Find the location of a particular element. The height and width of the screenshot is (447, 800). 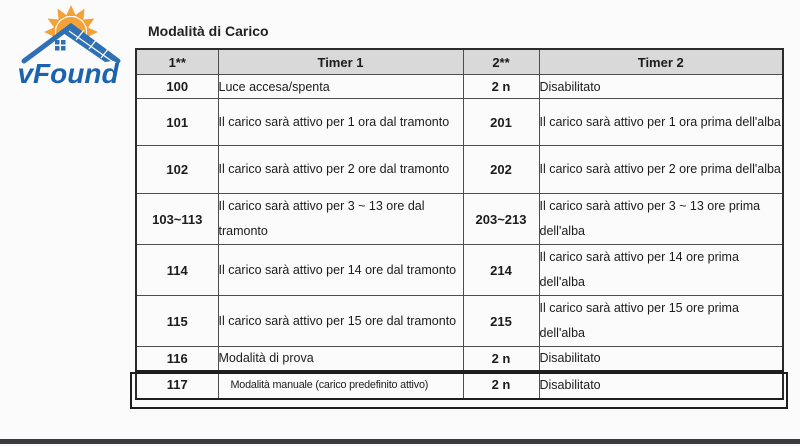

table-row: 100 Luce accesa/spenta 2 n Disabilitato is located at coordinates (459, 86).